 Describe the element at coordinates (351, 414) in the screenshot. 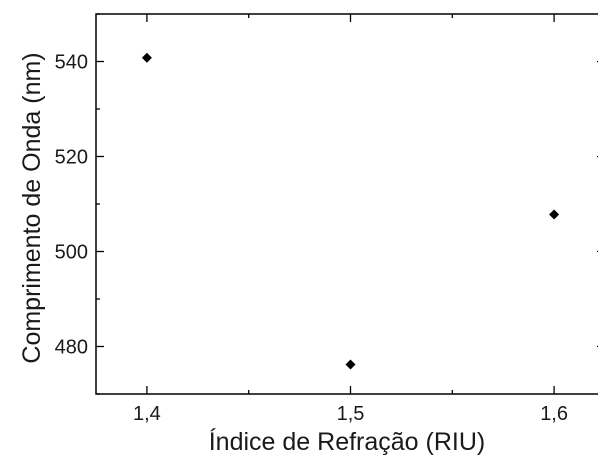

I see `x-tick-label: 1,5` at that location.